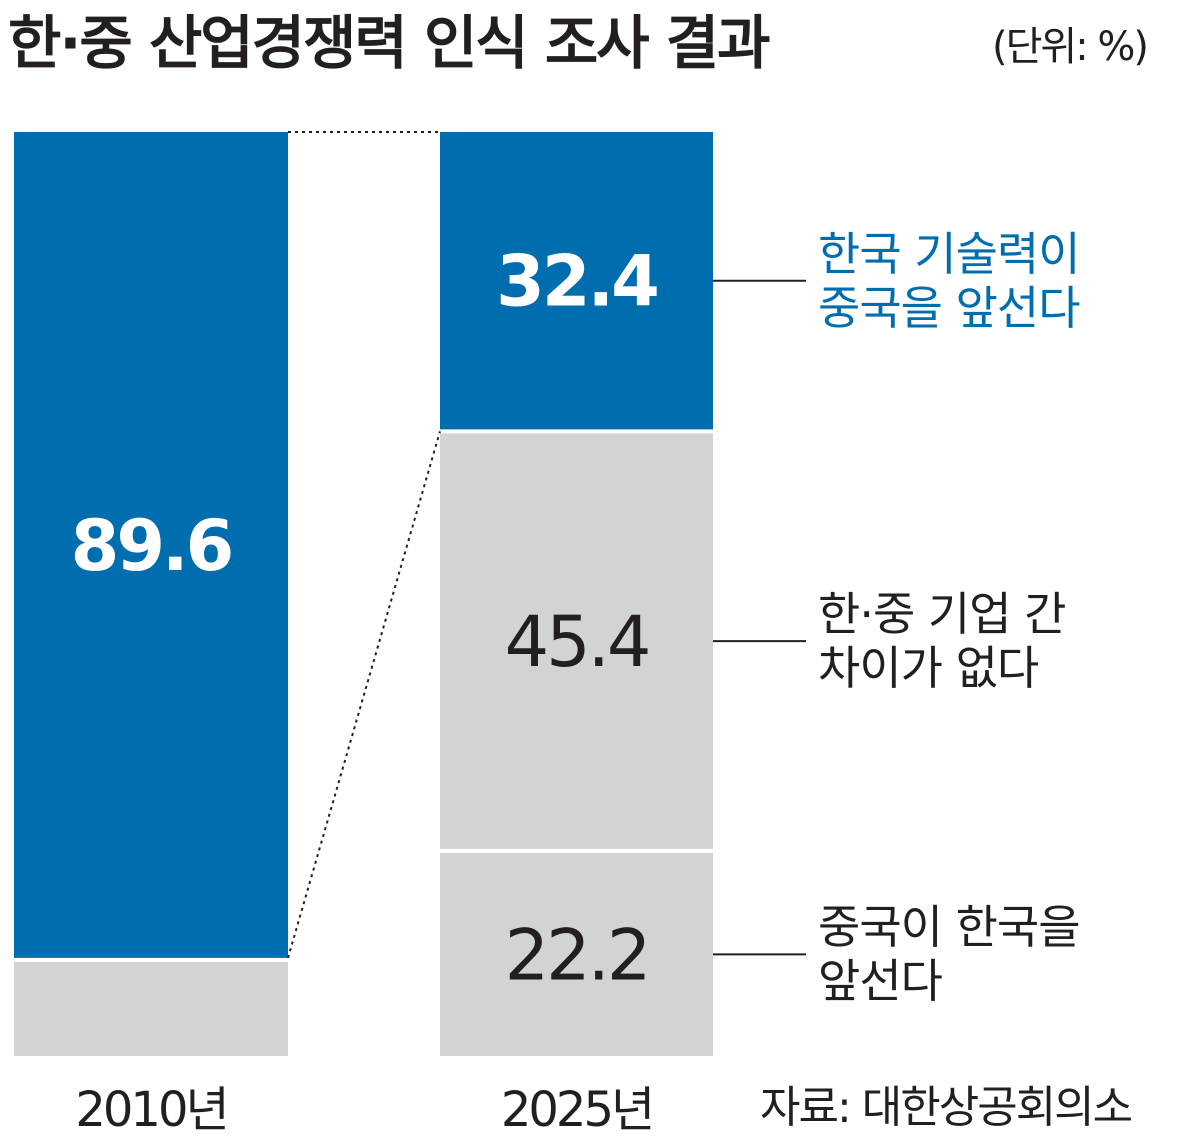 Image resolution: width=1200 pixels, height=1144 pixels. Describe the element at coordinates (151, 1008) in the screenshot. I see `bar-2010-other` at that location.